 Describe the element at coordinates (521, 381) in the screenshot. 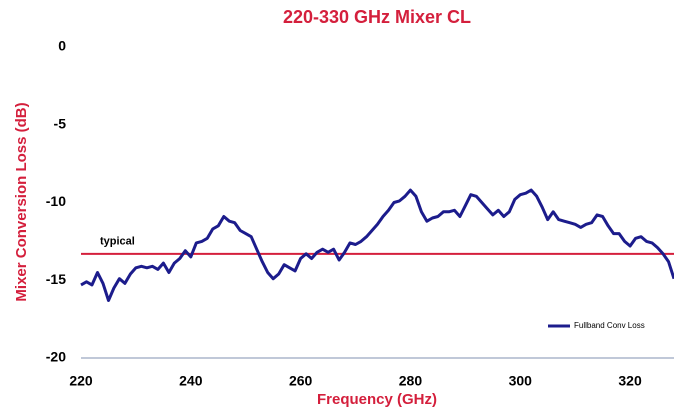

I see `x-tick-label: 300` at that location.